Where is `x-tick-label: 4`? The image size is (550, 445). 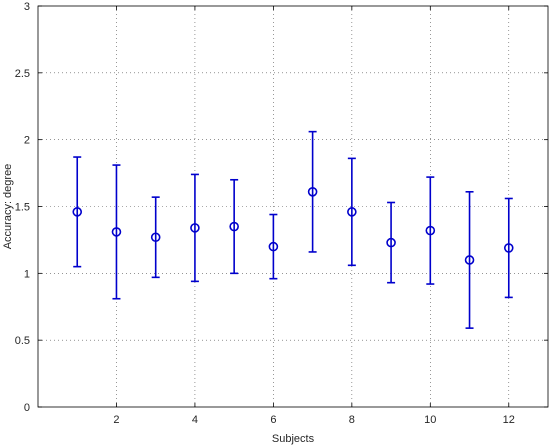
x-tick-label: 4 is located at coordinates (195, 420).